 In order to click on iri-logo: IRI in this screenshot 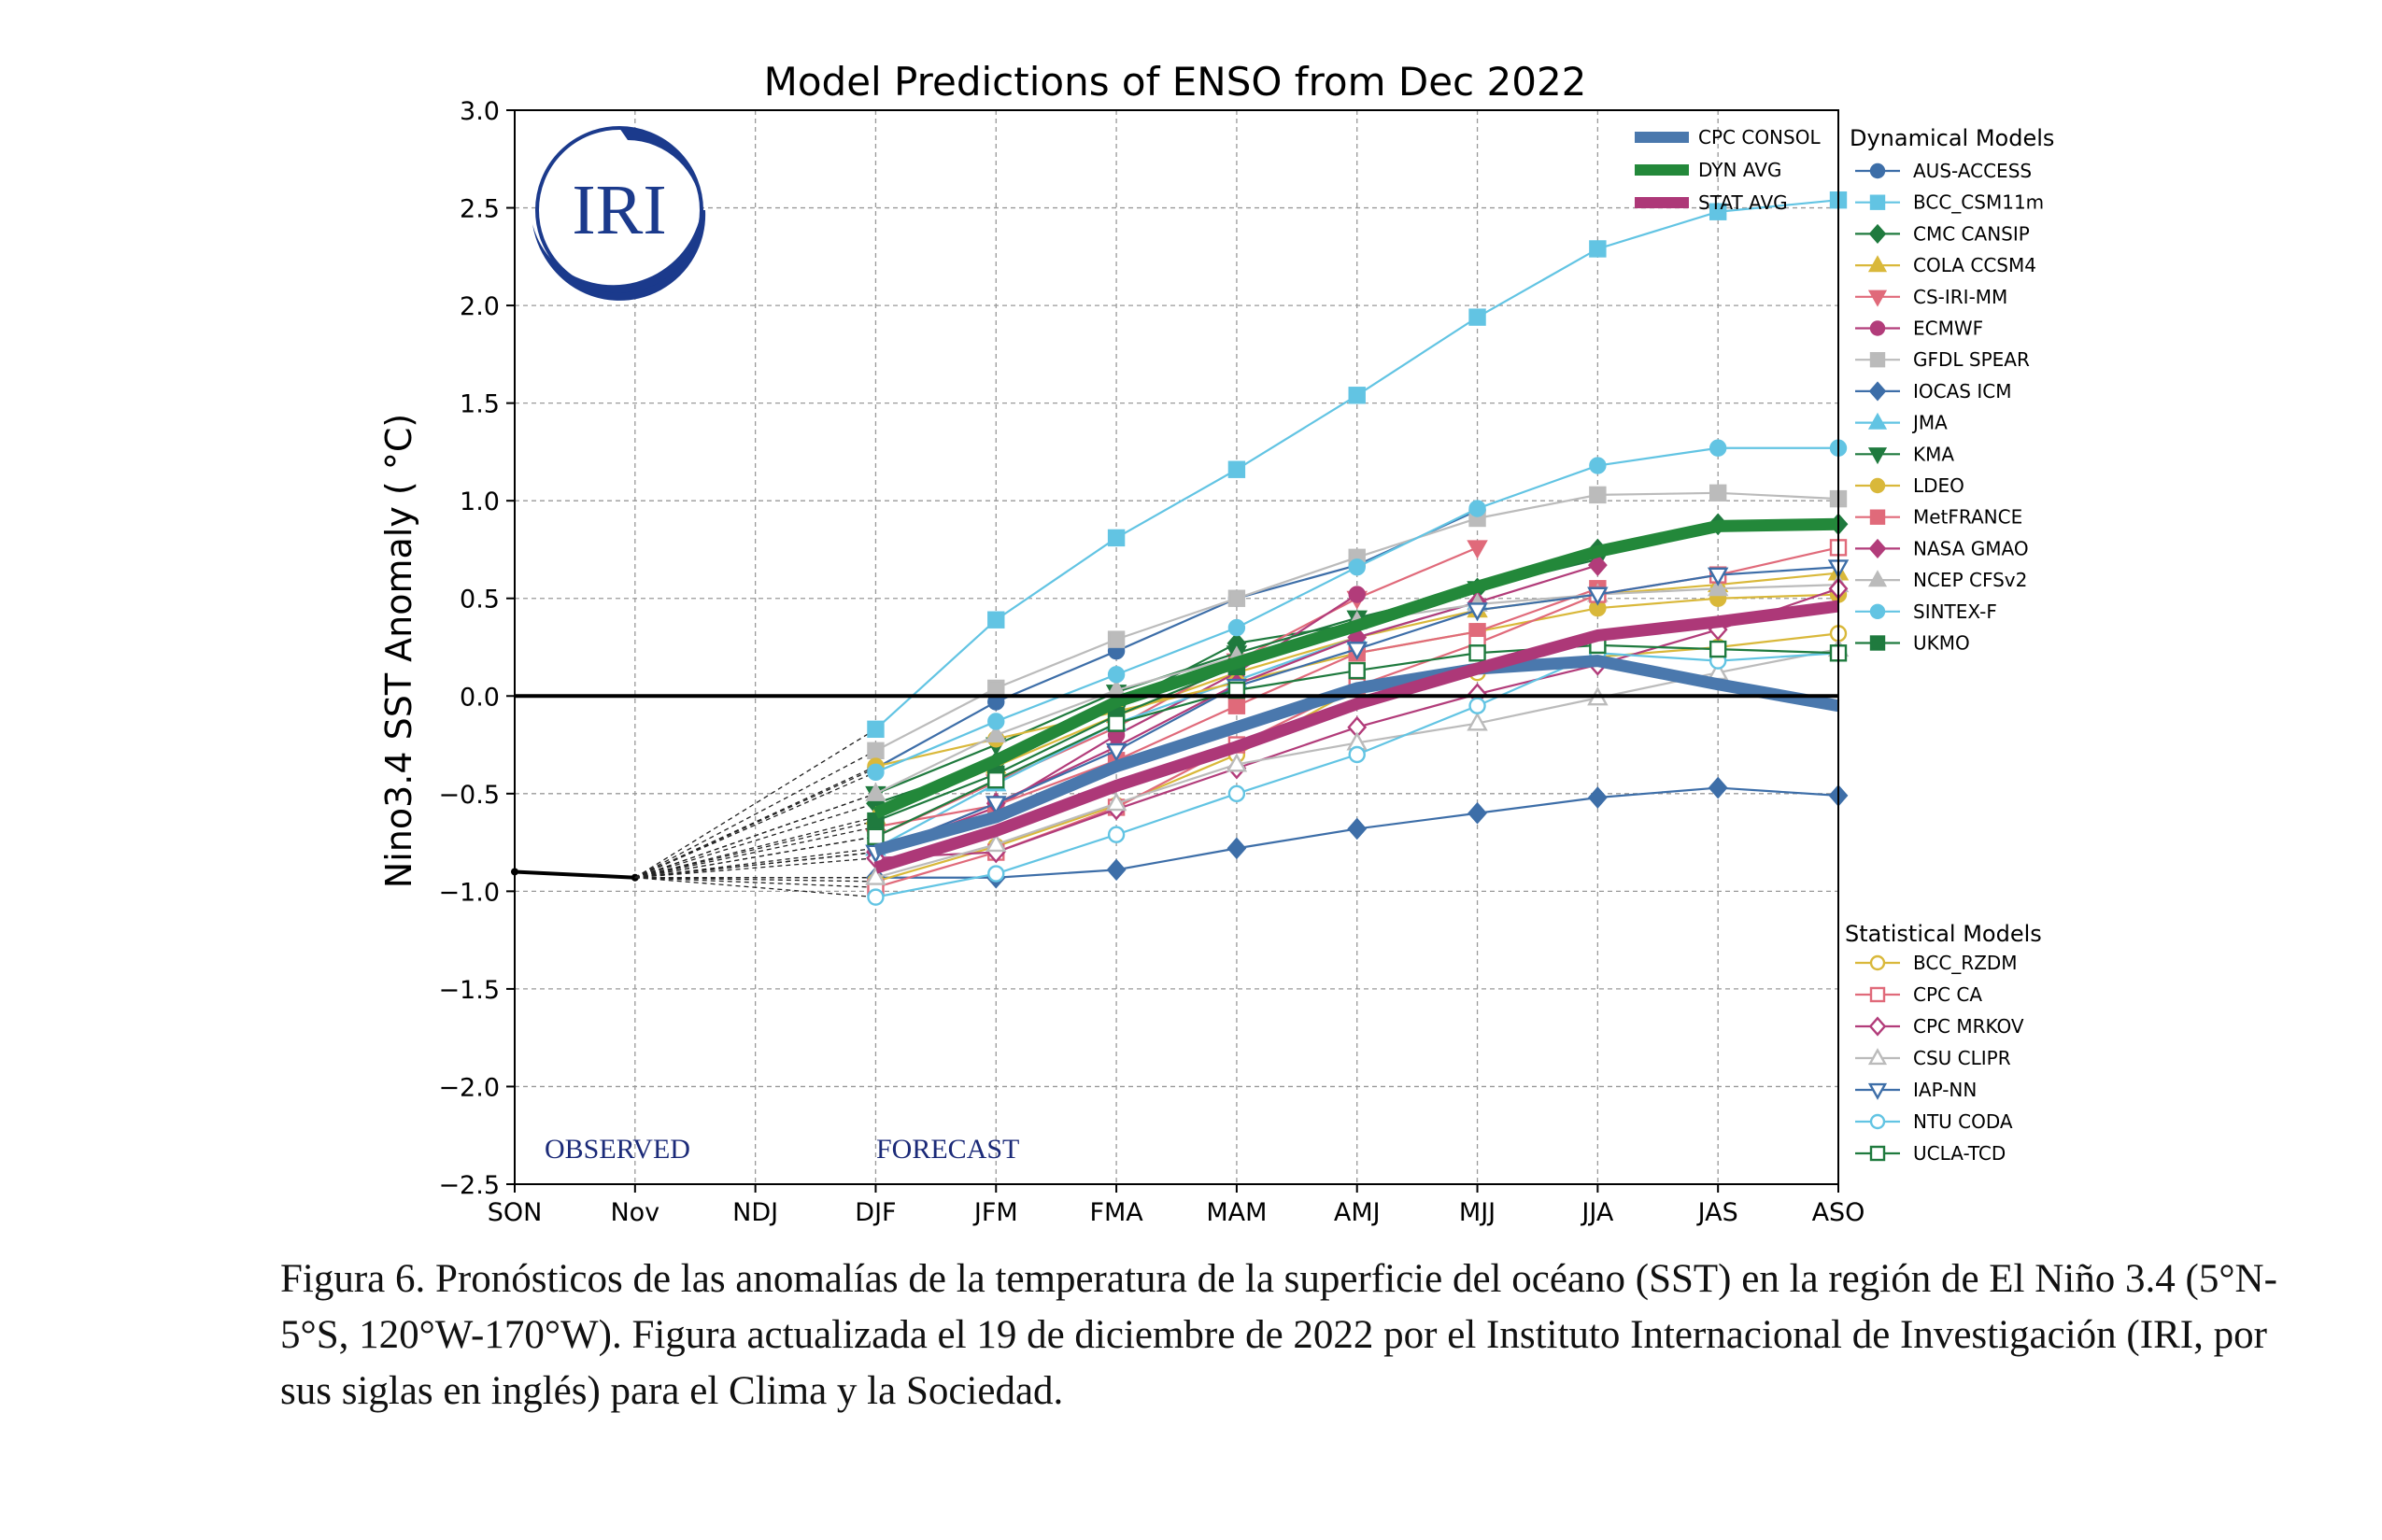, I will do `click(619, 214)`.